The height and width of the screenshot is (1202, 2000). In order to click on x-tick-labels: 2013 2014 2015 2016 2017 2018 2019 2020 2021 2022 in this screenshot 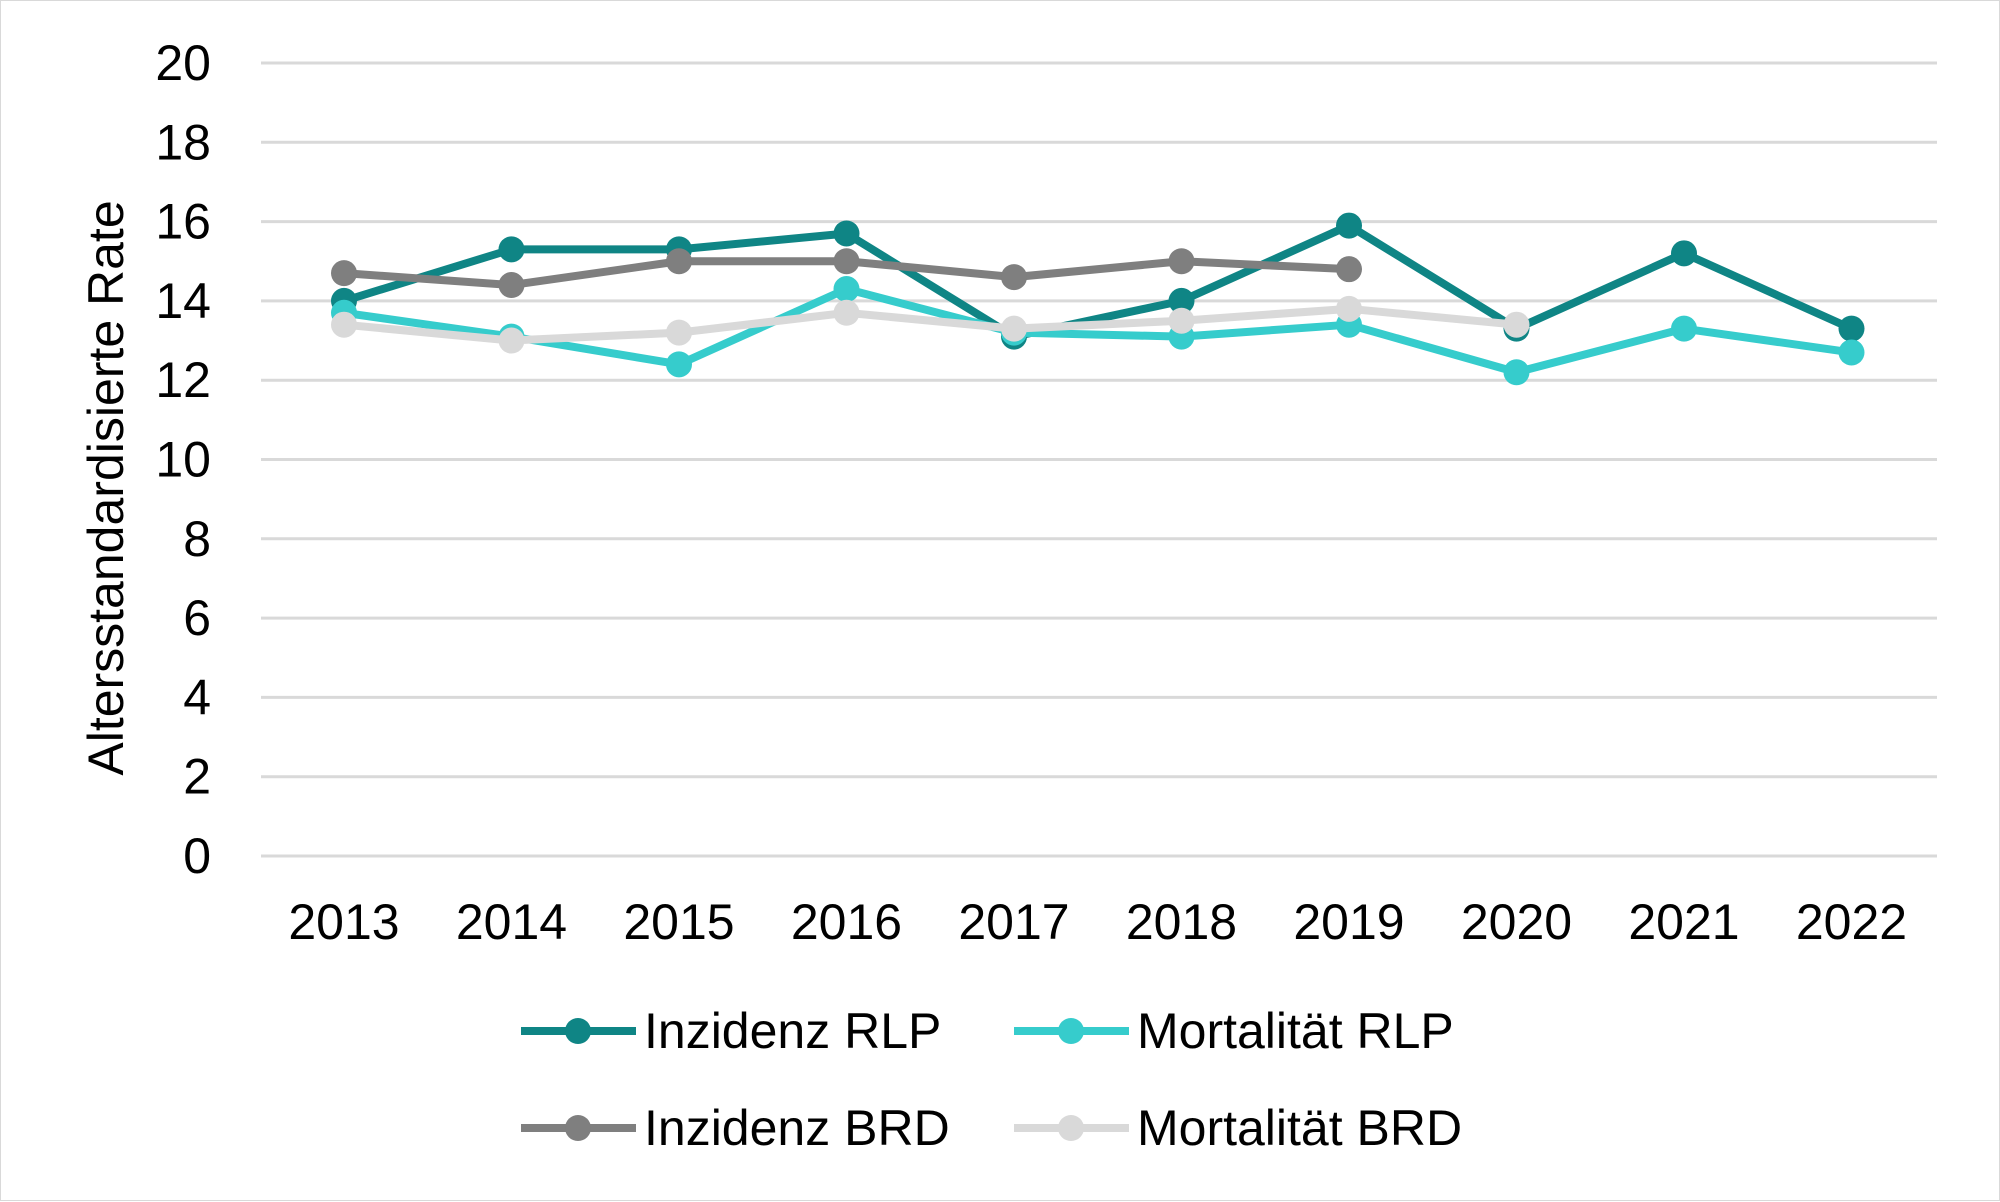, I will do `click(1097, 922)`.